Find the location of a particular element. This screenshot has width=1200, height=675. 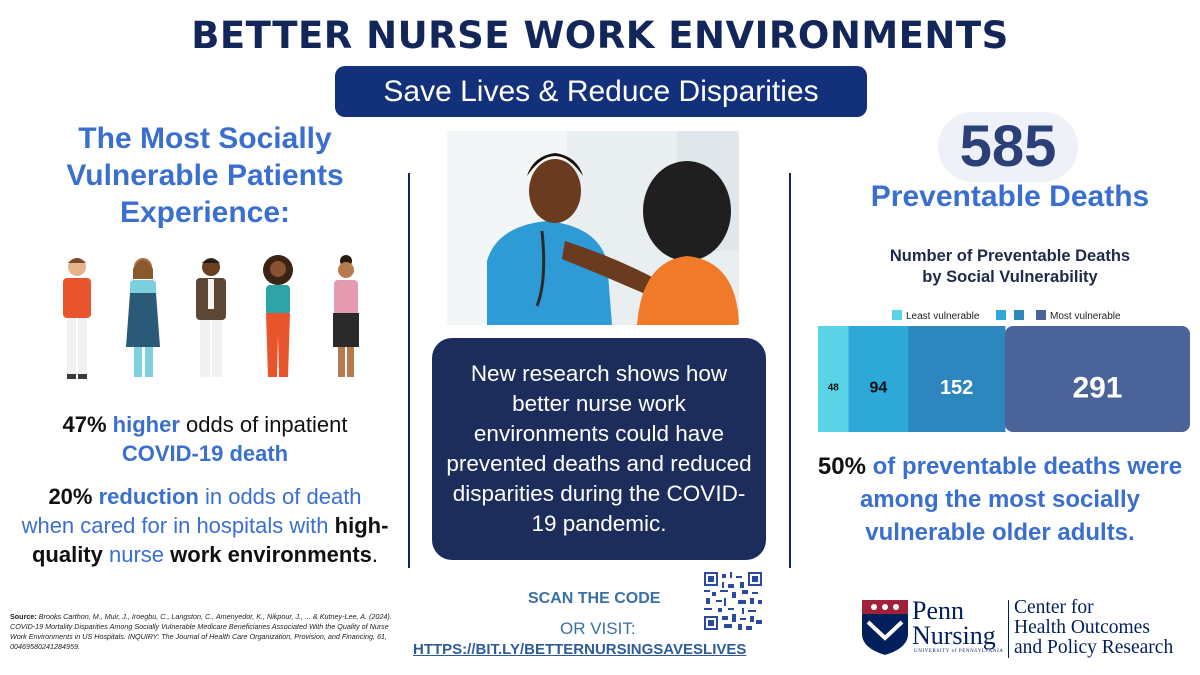

stat1-emphasis: higher is located at coordinates (146, 424).